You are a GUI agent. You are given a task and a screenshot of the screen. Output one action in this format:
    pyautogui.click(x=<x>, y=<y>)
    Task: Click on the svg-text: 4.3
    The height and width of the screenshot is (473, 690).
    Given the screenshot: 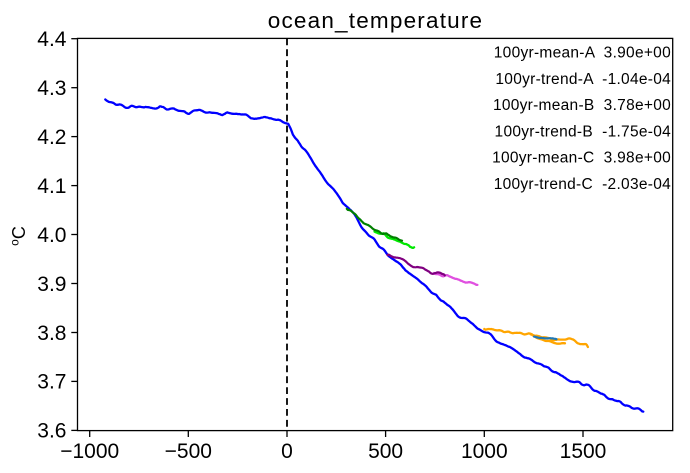 What is the action you would take?
    pyautogui.click(x=51, y=88)
    